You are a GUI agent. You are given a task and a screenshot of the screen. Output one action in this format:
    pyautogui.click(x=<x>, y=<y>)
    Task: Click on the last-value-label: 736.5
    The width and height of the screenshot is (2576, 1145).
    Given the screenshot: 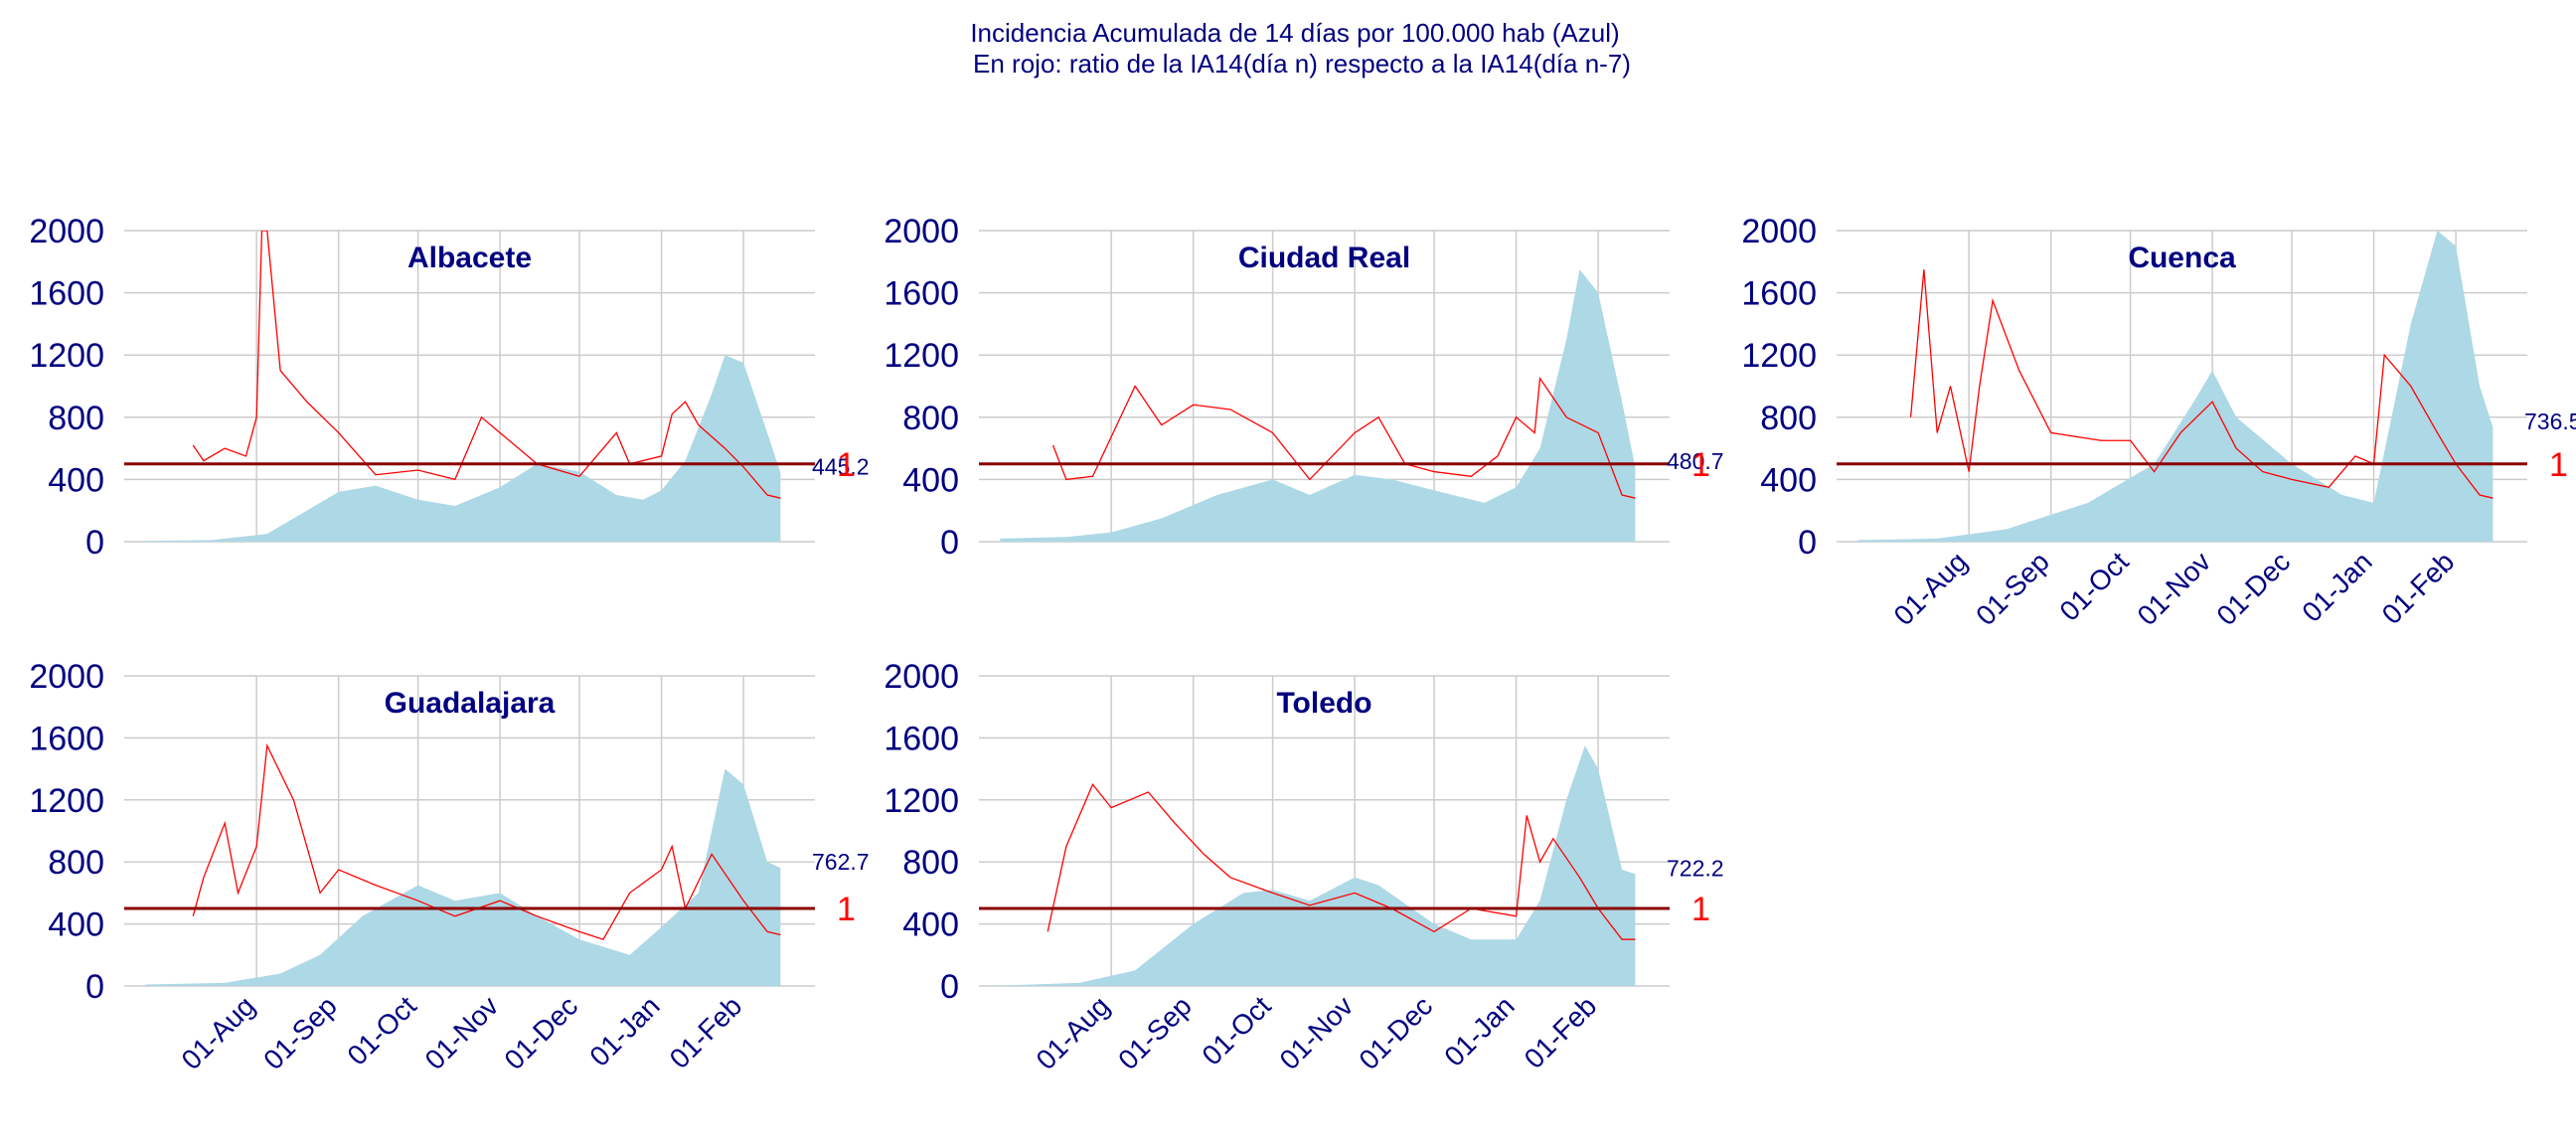 What is the action you would take?
    pyautogui.click(x=2550, y=421)
    